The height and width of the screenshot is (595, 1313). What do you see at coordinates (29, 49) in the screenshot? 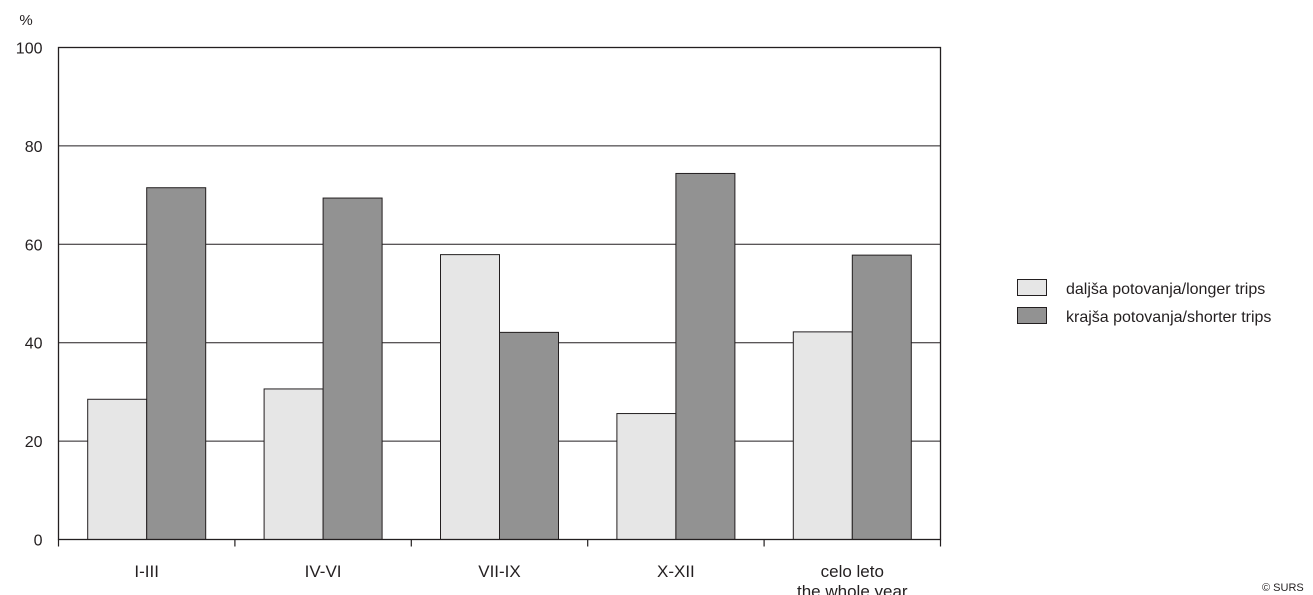
I see `y-tick-label: 100` at bounding box center [29, 49].